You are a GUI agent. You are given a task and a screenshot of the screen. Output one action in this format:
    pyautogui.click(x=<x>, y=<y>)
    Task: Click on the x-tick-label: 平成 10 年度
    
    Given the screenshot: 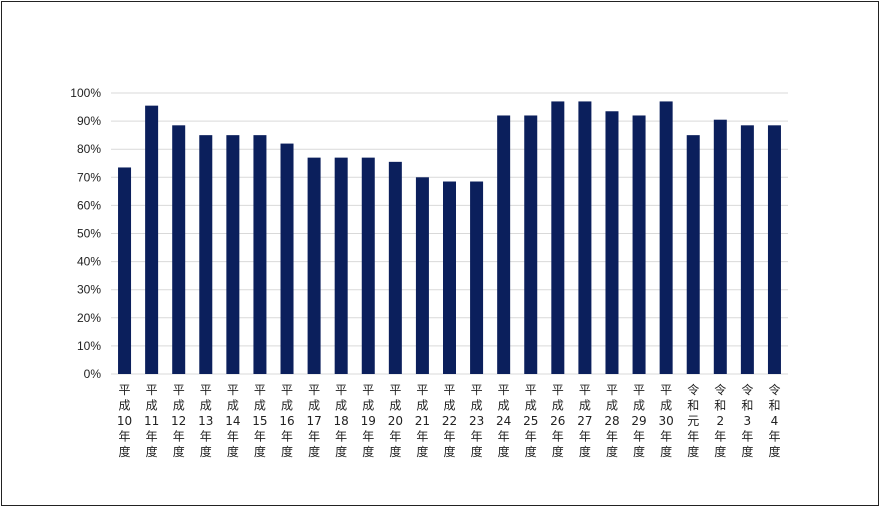 What is the action you would take?
    pyautogui.click(x=124, y=421)
    